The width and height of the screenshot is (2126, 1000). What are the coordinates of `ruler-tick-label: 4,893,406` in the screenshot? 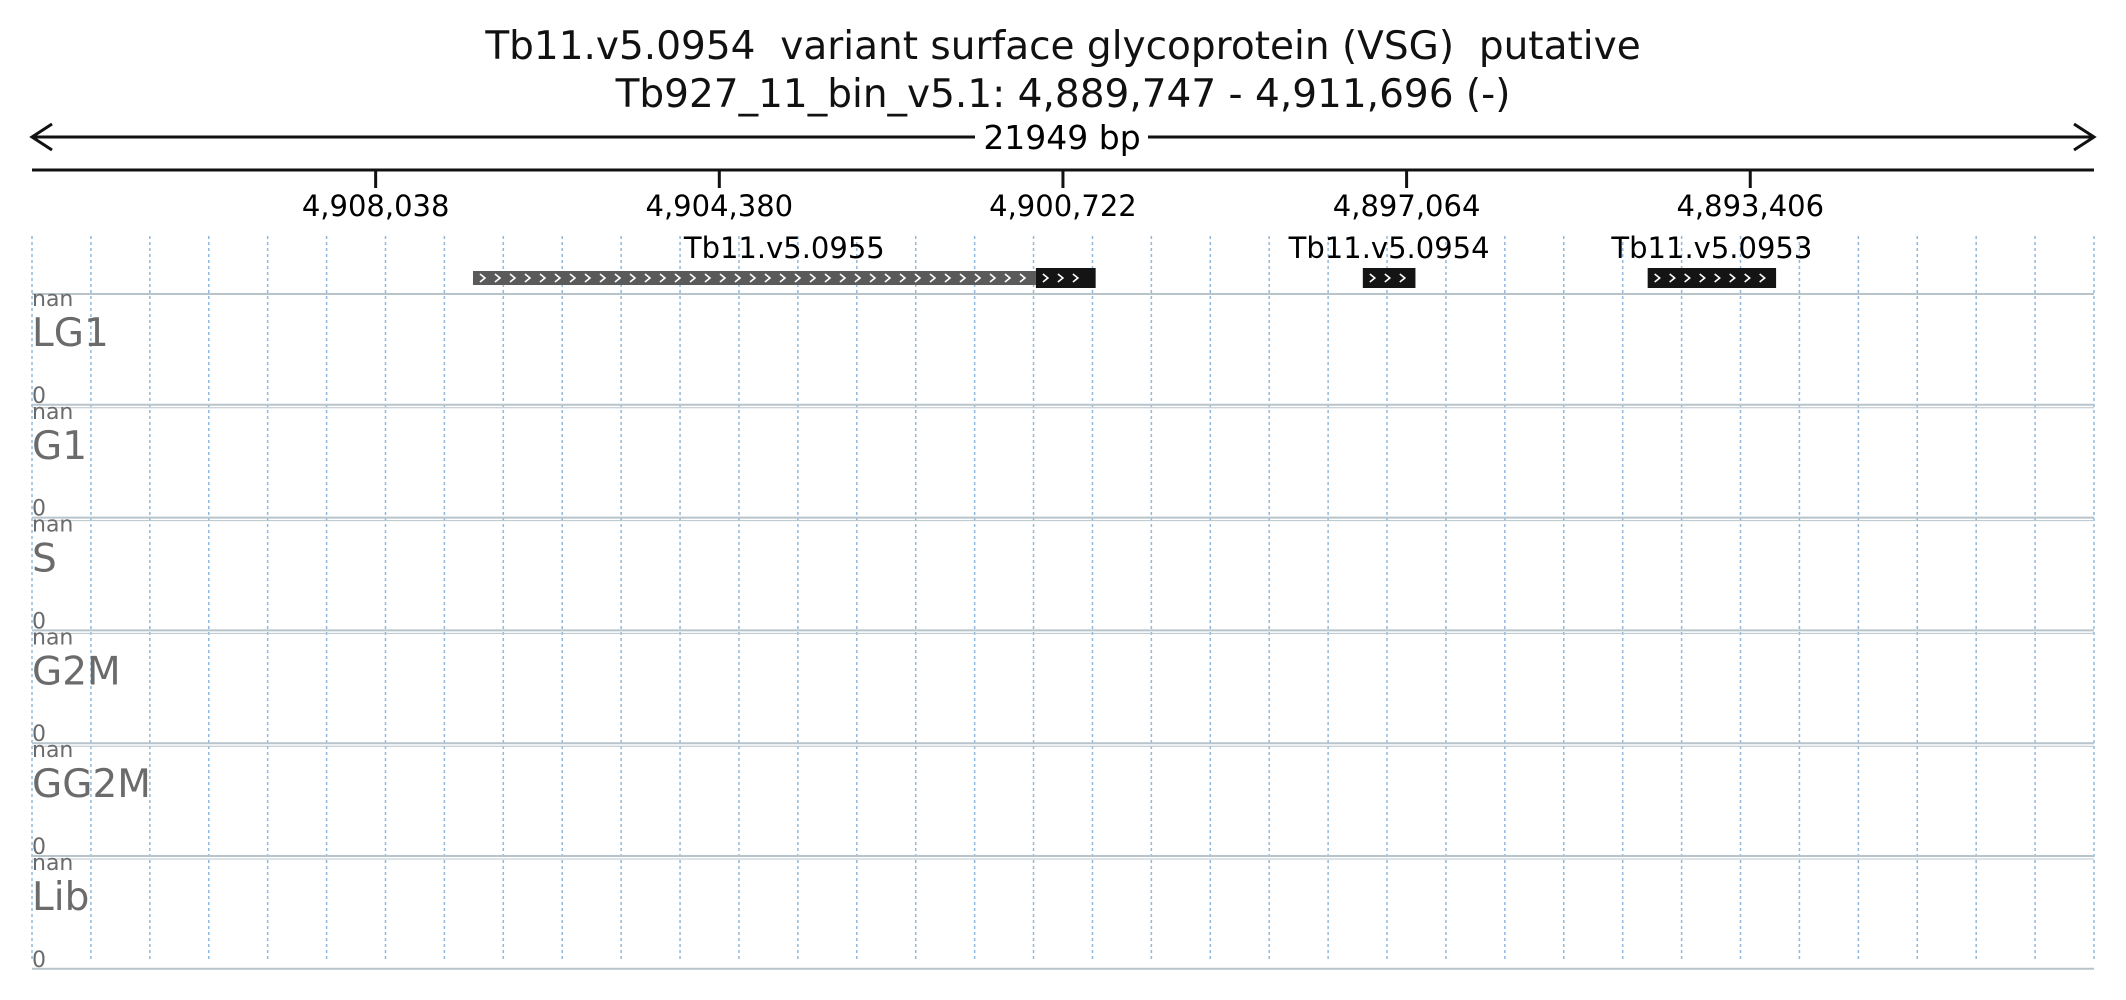 It's located at (1750, 206).